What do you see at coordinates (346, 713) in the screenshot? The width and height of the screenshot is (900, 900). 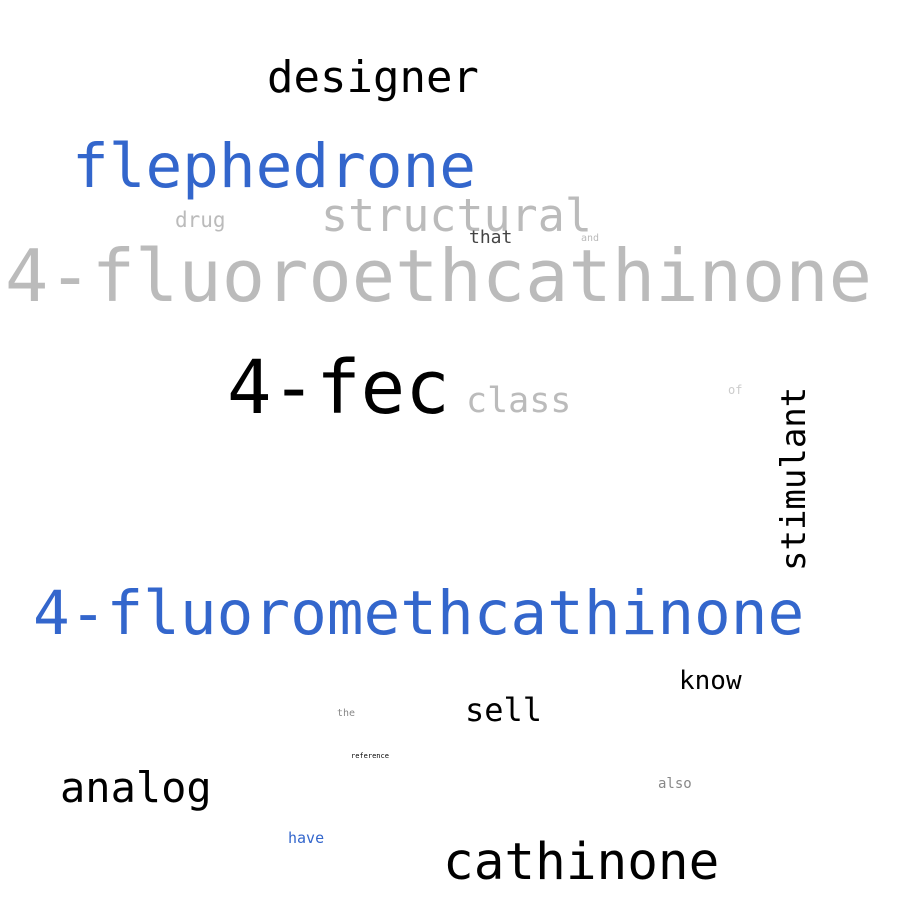 I see `word-the: the` at bounding box center [346, 713].